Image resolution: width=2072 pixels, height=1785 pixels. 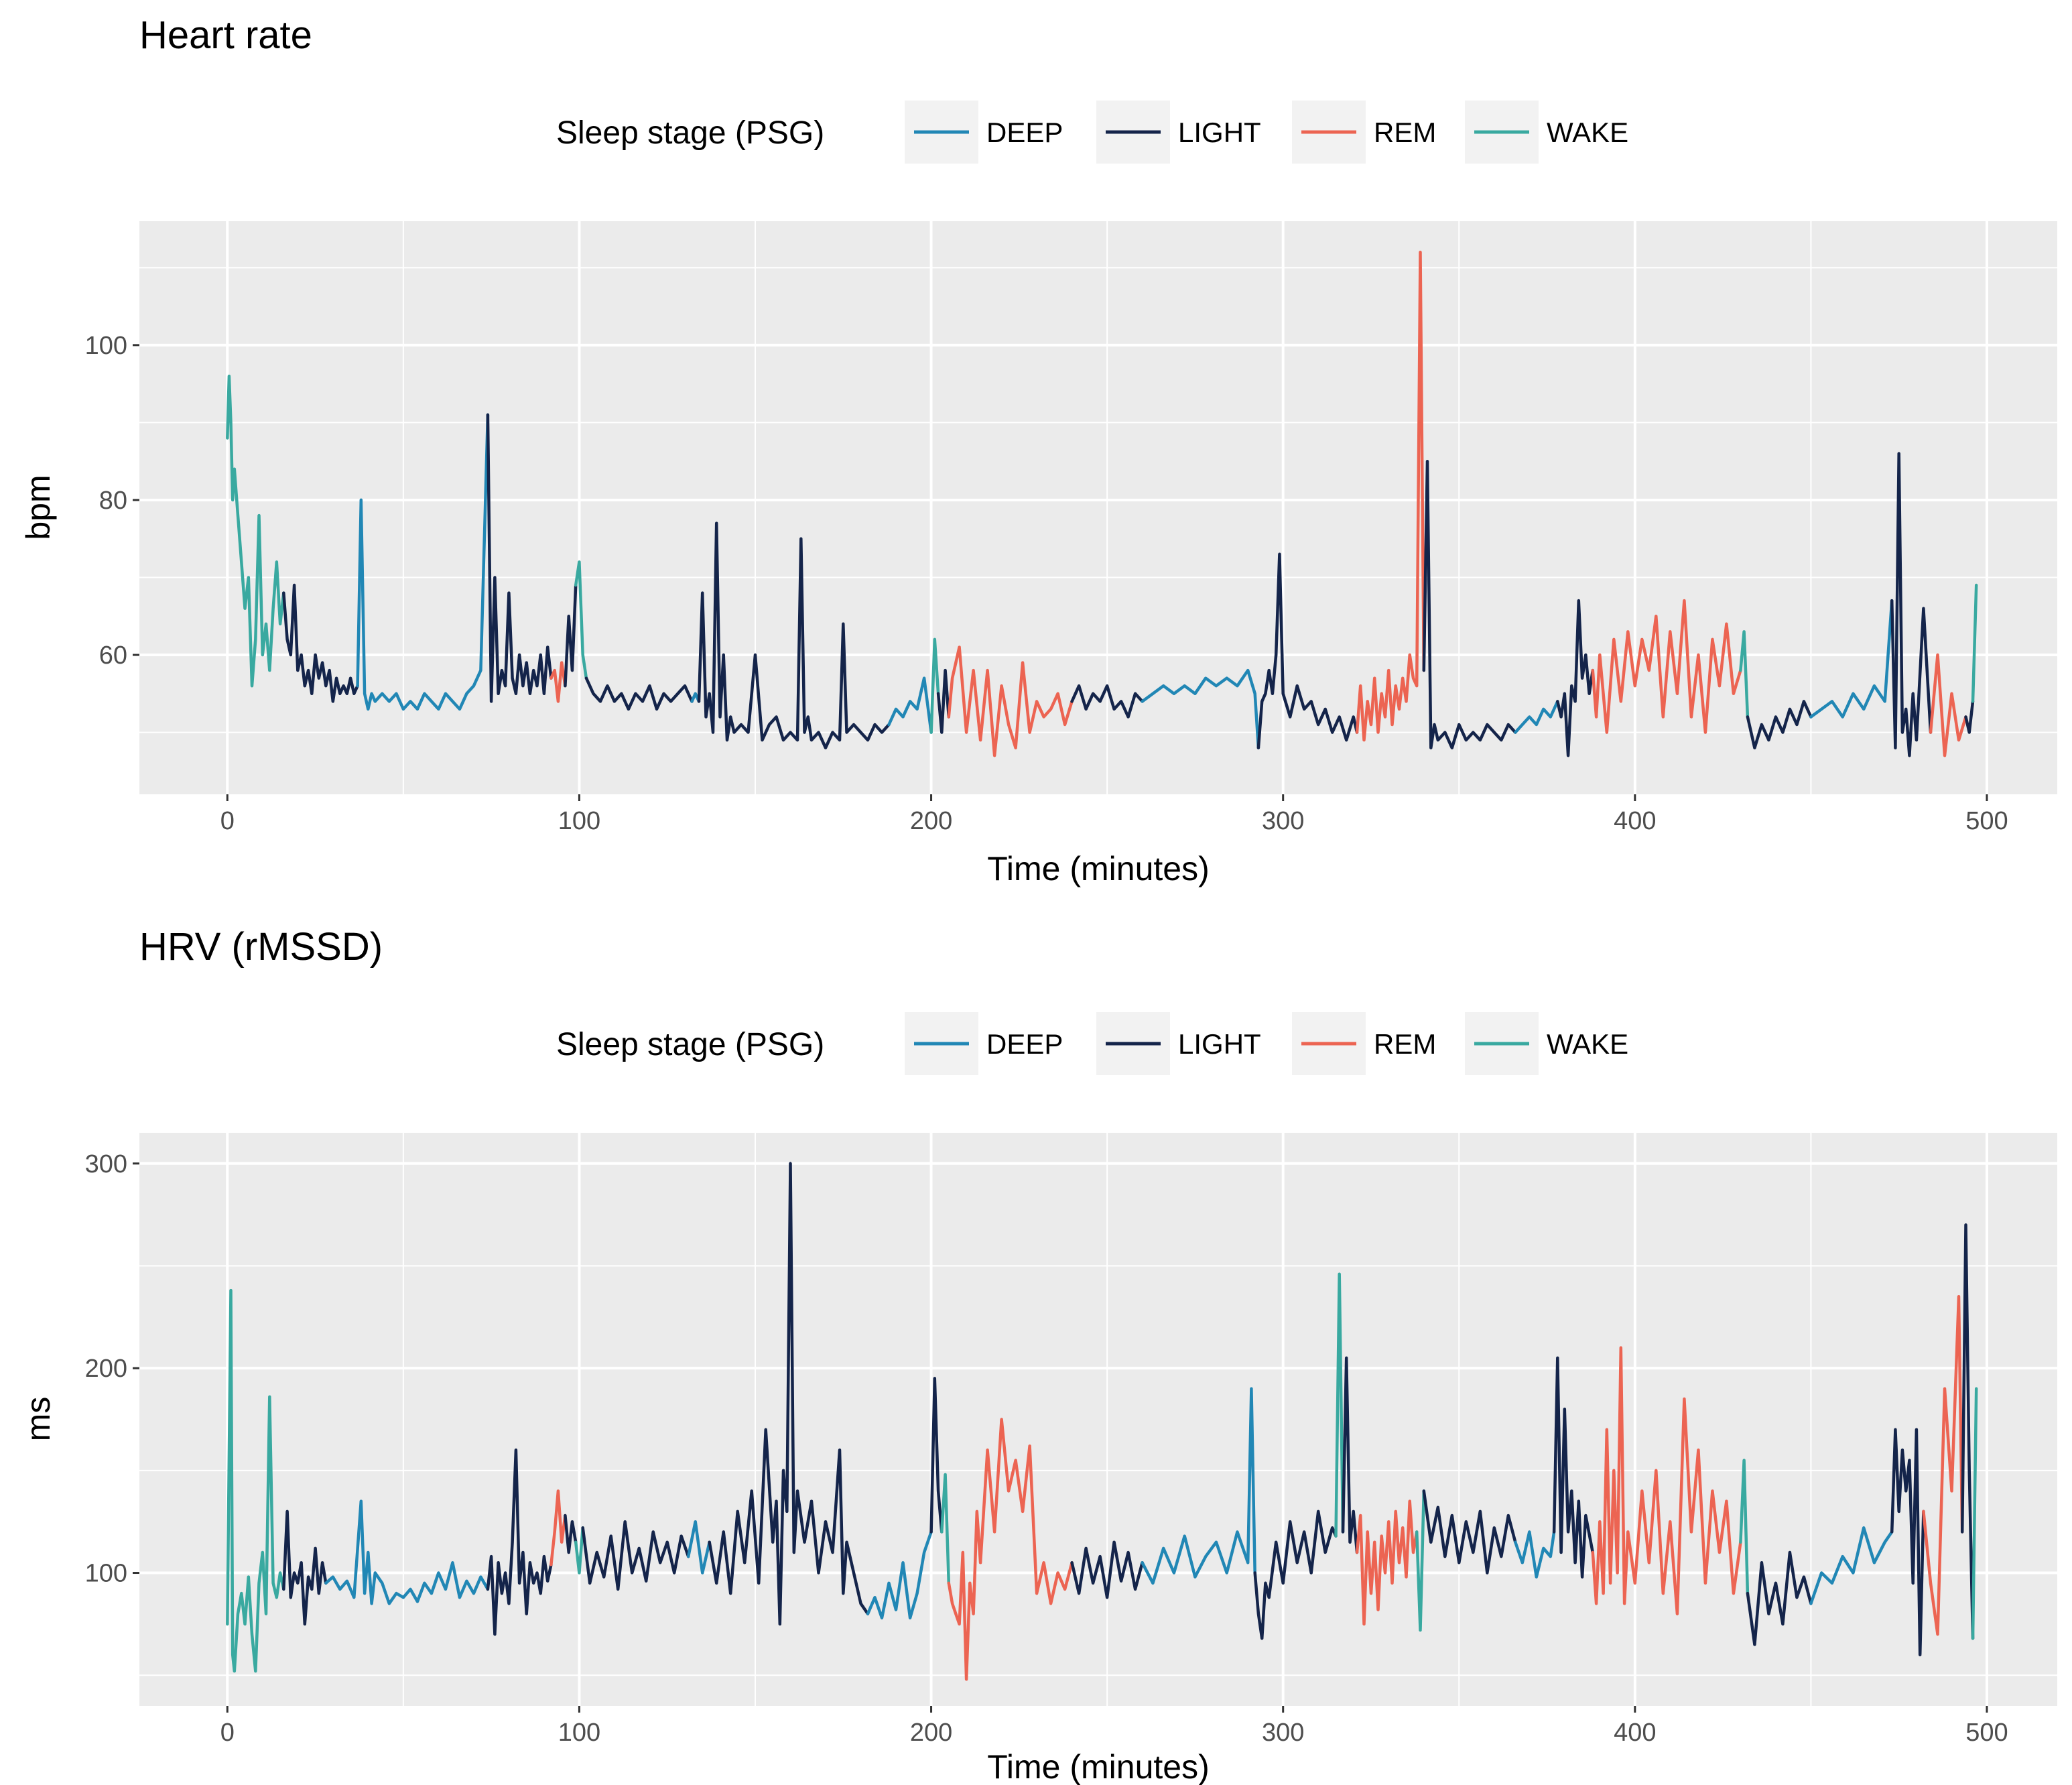 I want to click on y-tick-label: 80, so click(x=113, y=501).